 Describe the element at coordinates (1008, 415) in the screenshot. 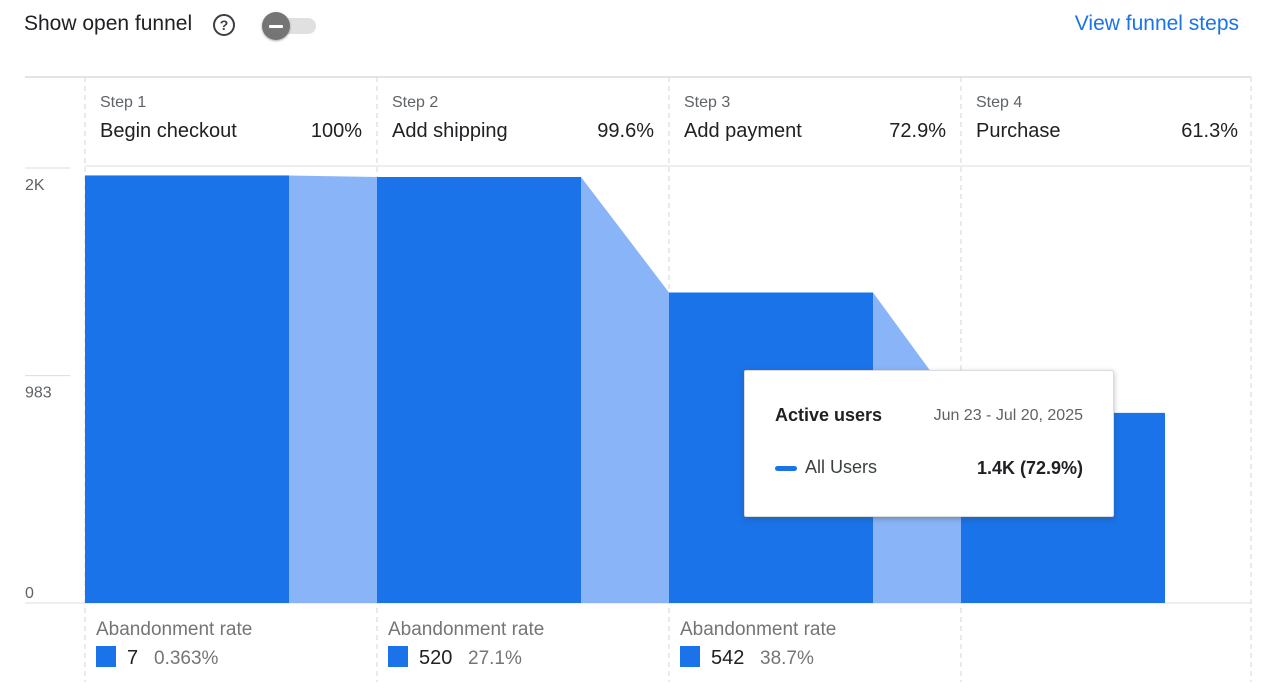

I see `tooltip-date-range: Jun 23 - Jul 20, 2025` at that location.